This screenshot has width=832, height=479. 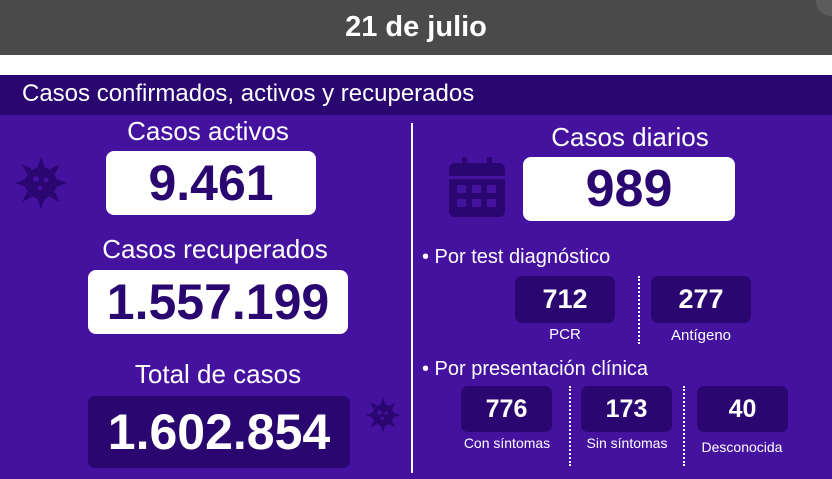 I want to click on panel-header: Casos confirmados, activos y recuperados, so click(x=416, y=95).